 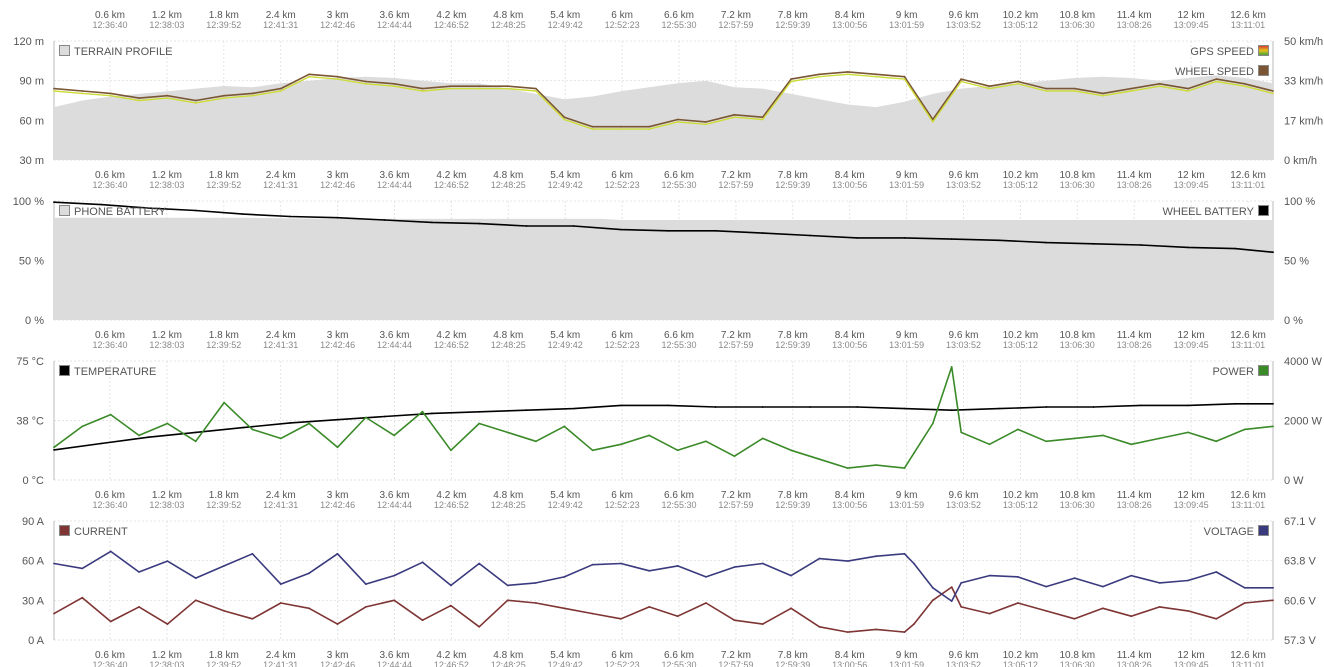 What do you see at coordinates (963, 655) in the screenshot?
I see `distance-tick-label: 9.6 km` at bounding box center [963, 655].